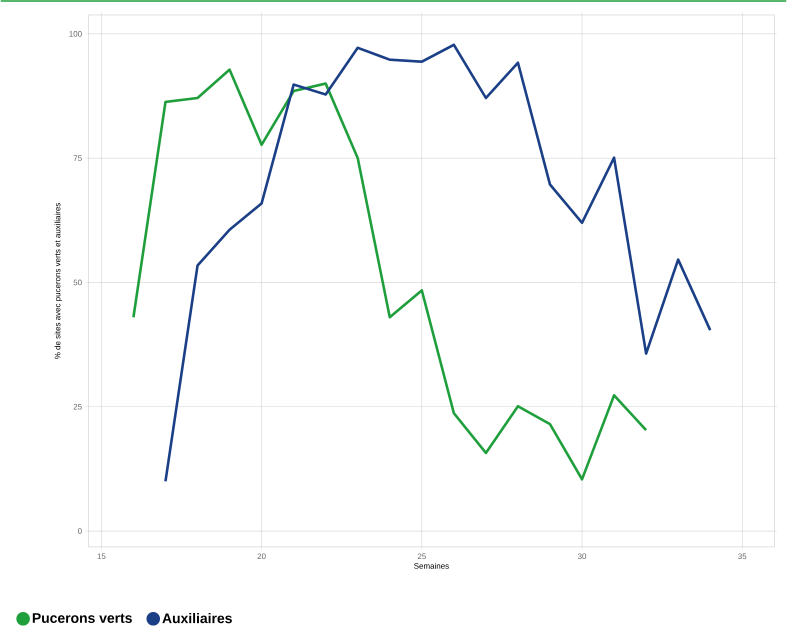 The height and width of the screenshot is (637, 787). I want to click on legend-label: Auxiliaires, so click(197, 618).